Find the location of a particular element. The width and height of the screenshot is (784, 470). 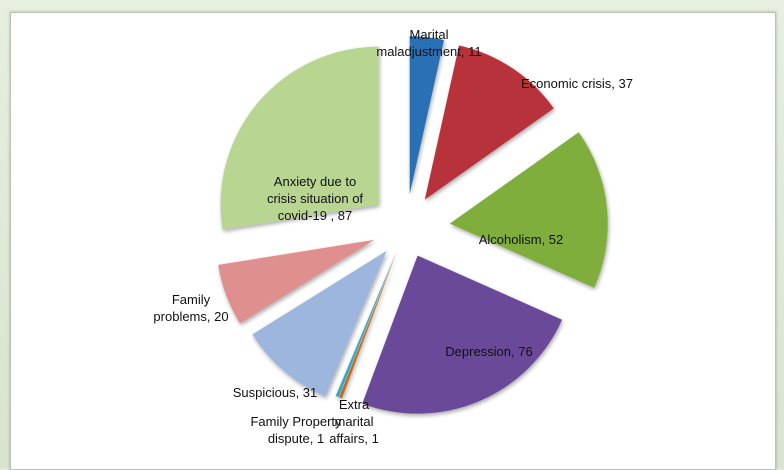

pie-slice-family-property-dispute is located at coordinates (366, 324).